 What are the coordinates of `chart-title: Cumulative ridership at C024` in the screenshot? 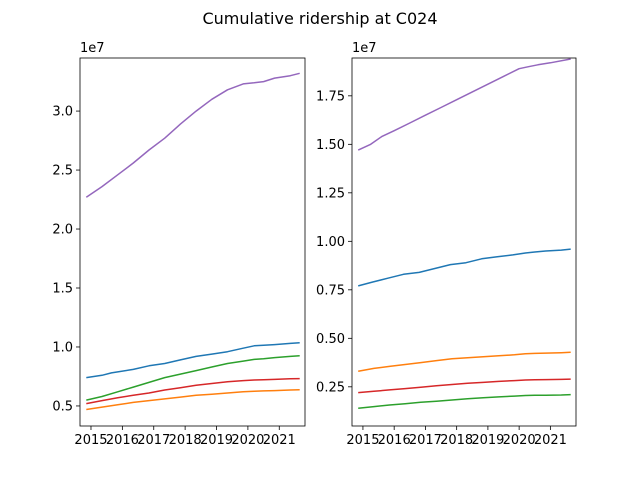 It's located at (319, 18).